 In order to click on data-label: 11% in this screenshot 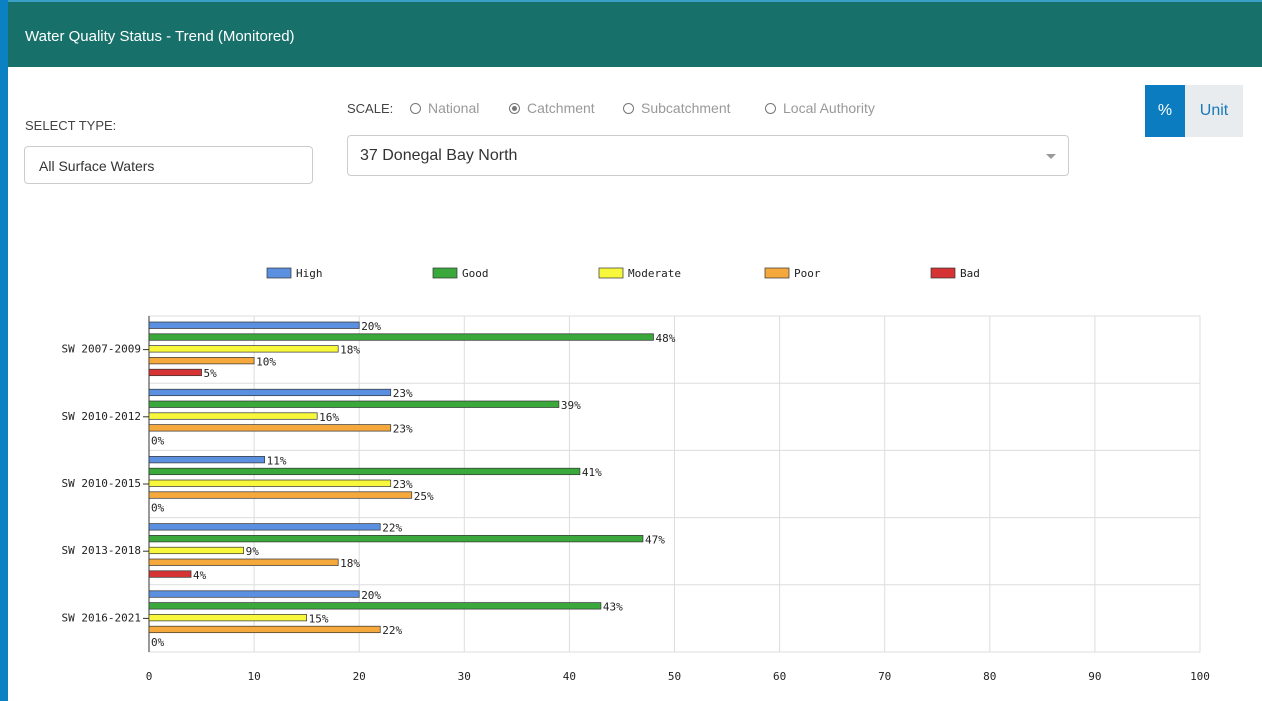, I will do `click(277, 460)`.